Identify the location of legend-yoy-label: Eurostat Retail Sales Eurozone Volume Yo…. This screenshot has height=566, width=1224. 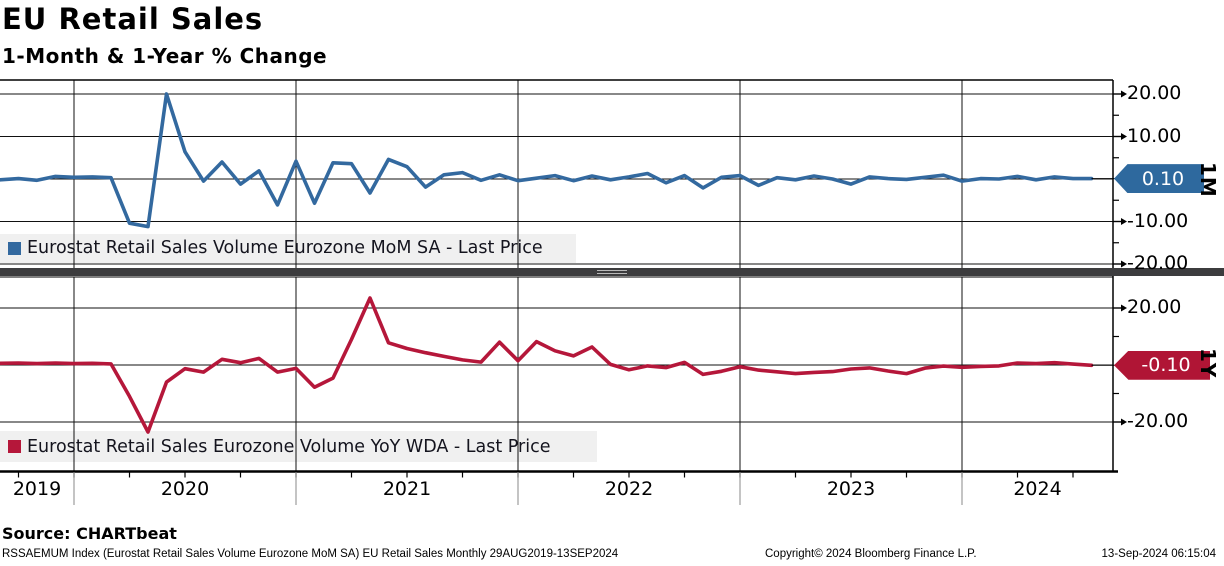
(289, 447).